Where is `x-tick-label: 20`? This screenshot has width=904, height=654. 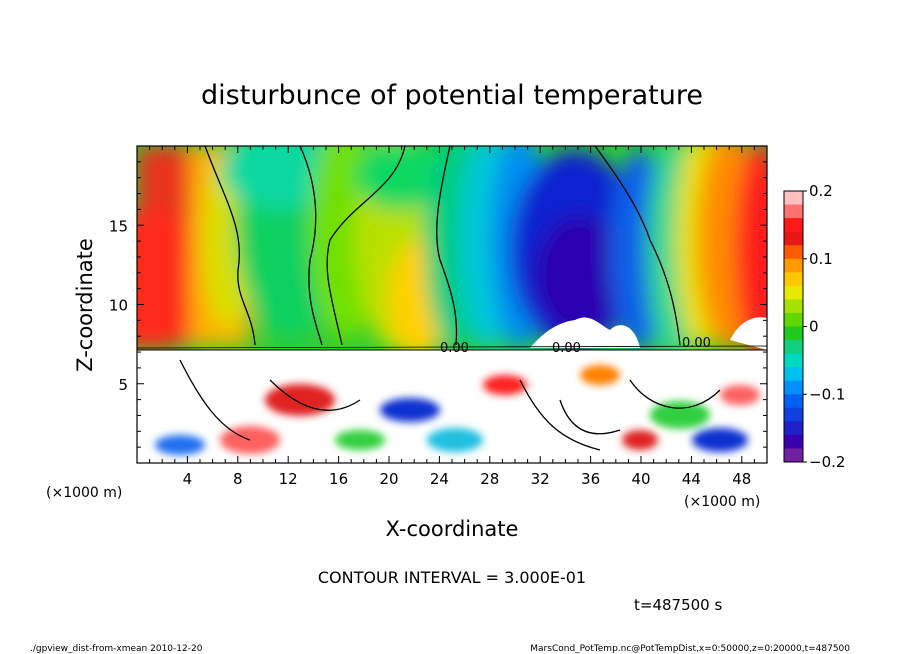
x-tick-label: 20 is located at coordinates (388, 479).